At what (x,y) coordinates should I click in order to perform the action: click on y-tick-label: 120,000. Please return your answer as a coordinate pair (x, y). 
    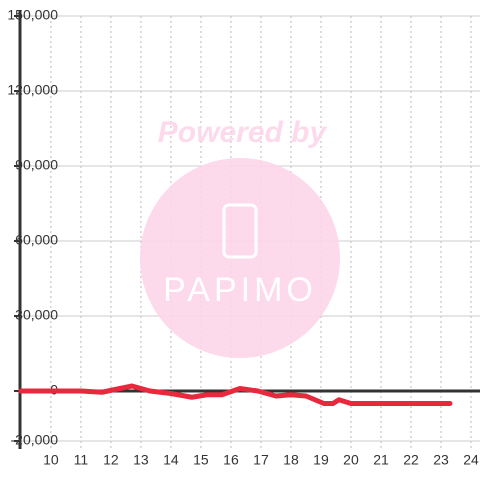
    Looking at the image, I should click on (32, 90).